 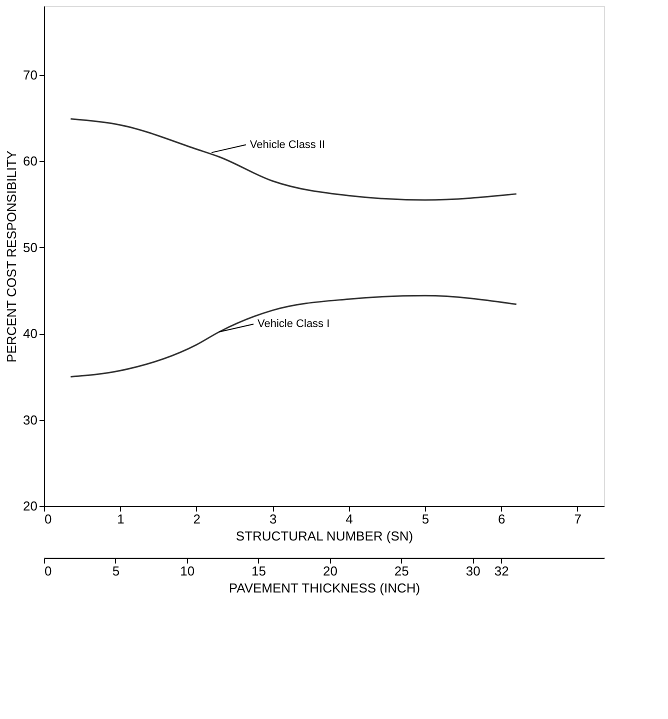 What do you see at coordinates (48, 571) in the screenshot?
I see `x2-tick-label: 0` at bounding box center [48, 571].